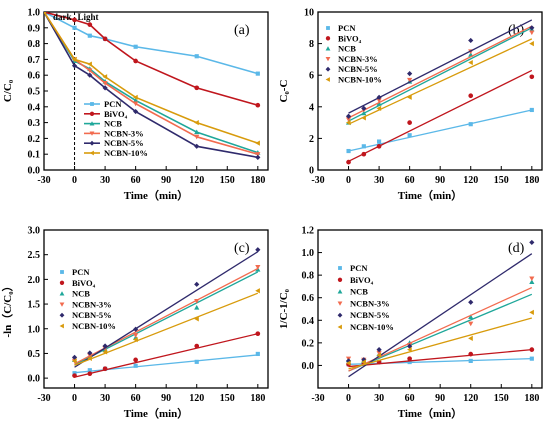 Image resolution: width=550 pixels, height=431 pixels. Describe the element at coordinates (34, 44) in the screenshot. I see `y-tick-label: 0.8` at that location.